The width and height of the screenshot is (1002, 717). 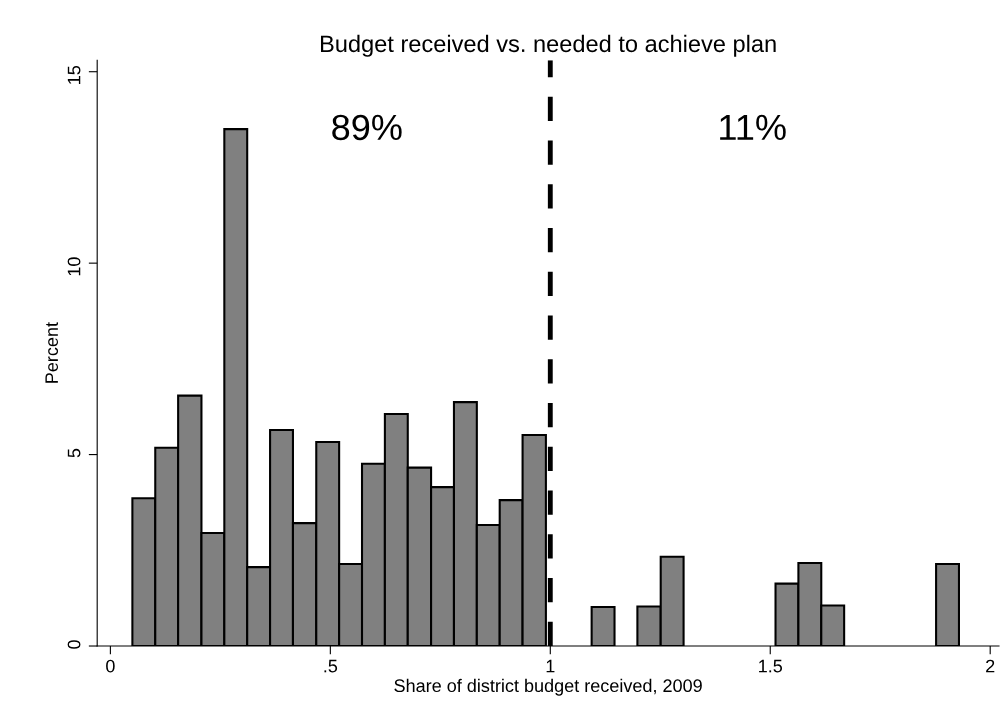 I want to click on x-tick-label: .5, so click(x=331, y=666).